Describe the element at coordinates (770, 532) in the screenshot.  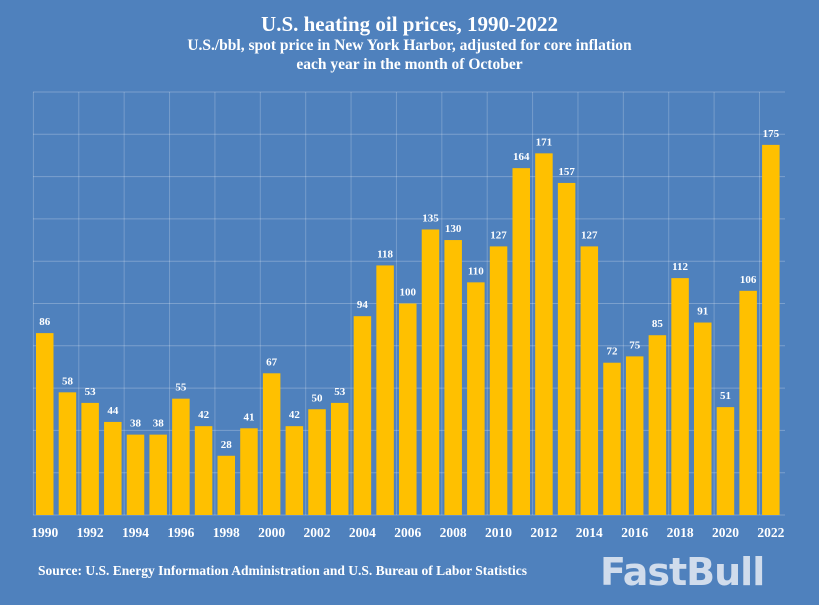
I see `x-tick-label-2022: 2022` at that location.